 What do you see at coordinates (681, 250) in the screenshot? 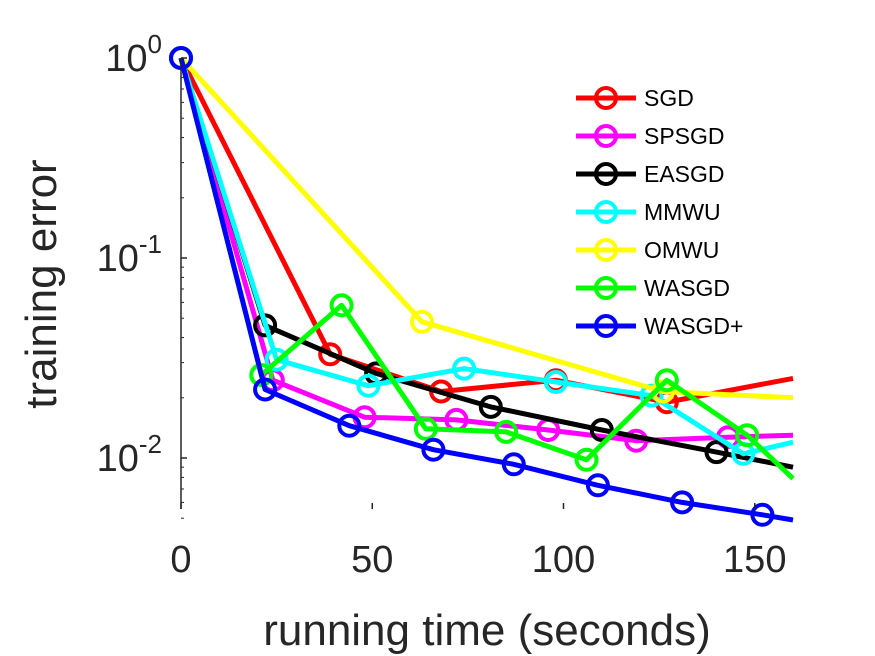
I see `legend-label: OMWU` at bounding box center [681, 250].